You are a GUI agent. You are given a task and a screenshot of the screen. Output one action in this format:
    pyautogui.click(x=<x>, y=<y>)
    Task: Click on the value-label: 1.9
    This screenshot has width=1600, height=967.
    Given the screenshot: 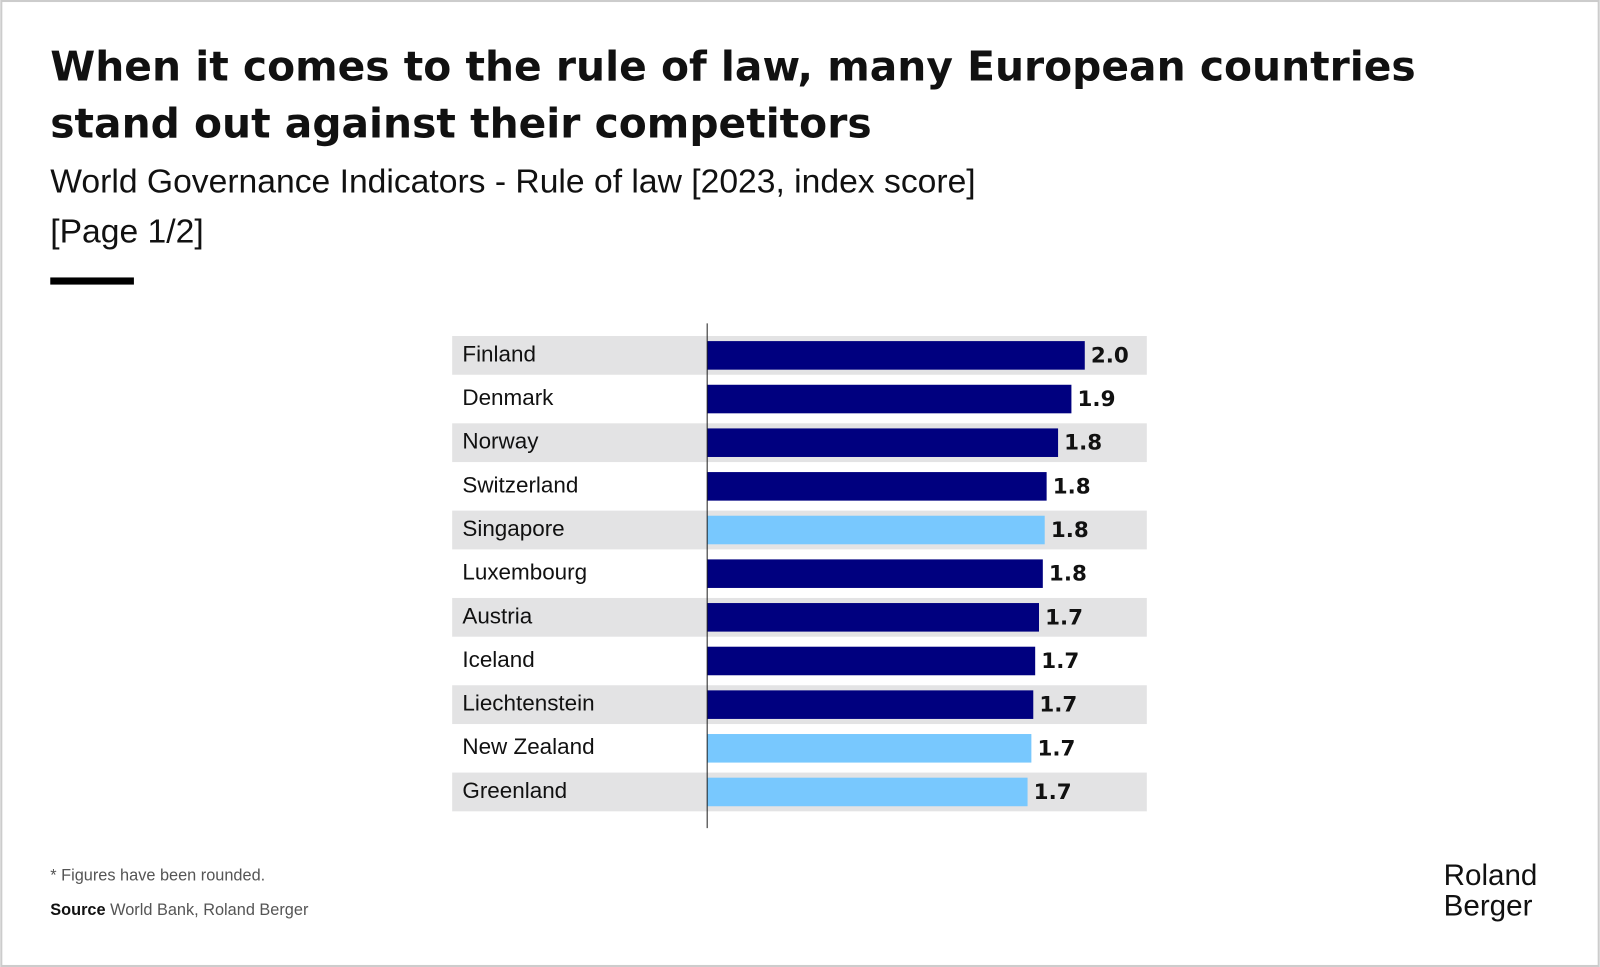 What is the action you would take?
    pyautogui.click(x=1097, y=399)
    